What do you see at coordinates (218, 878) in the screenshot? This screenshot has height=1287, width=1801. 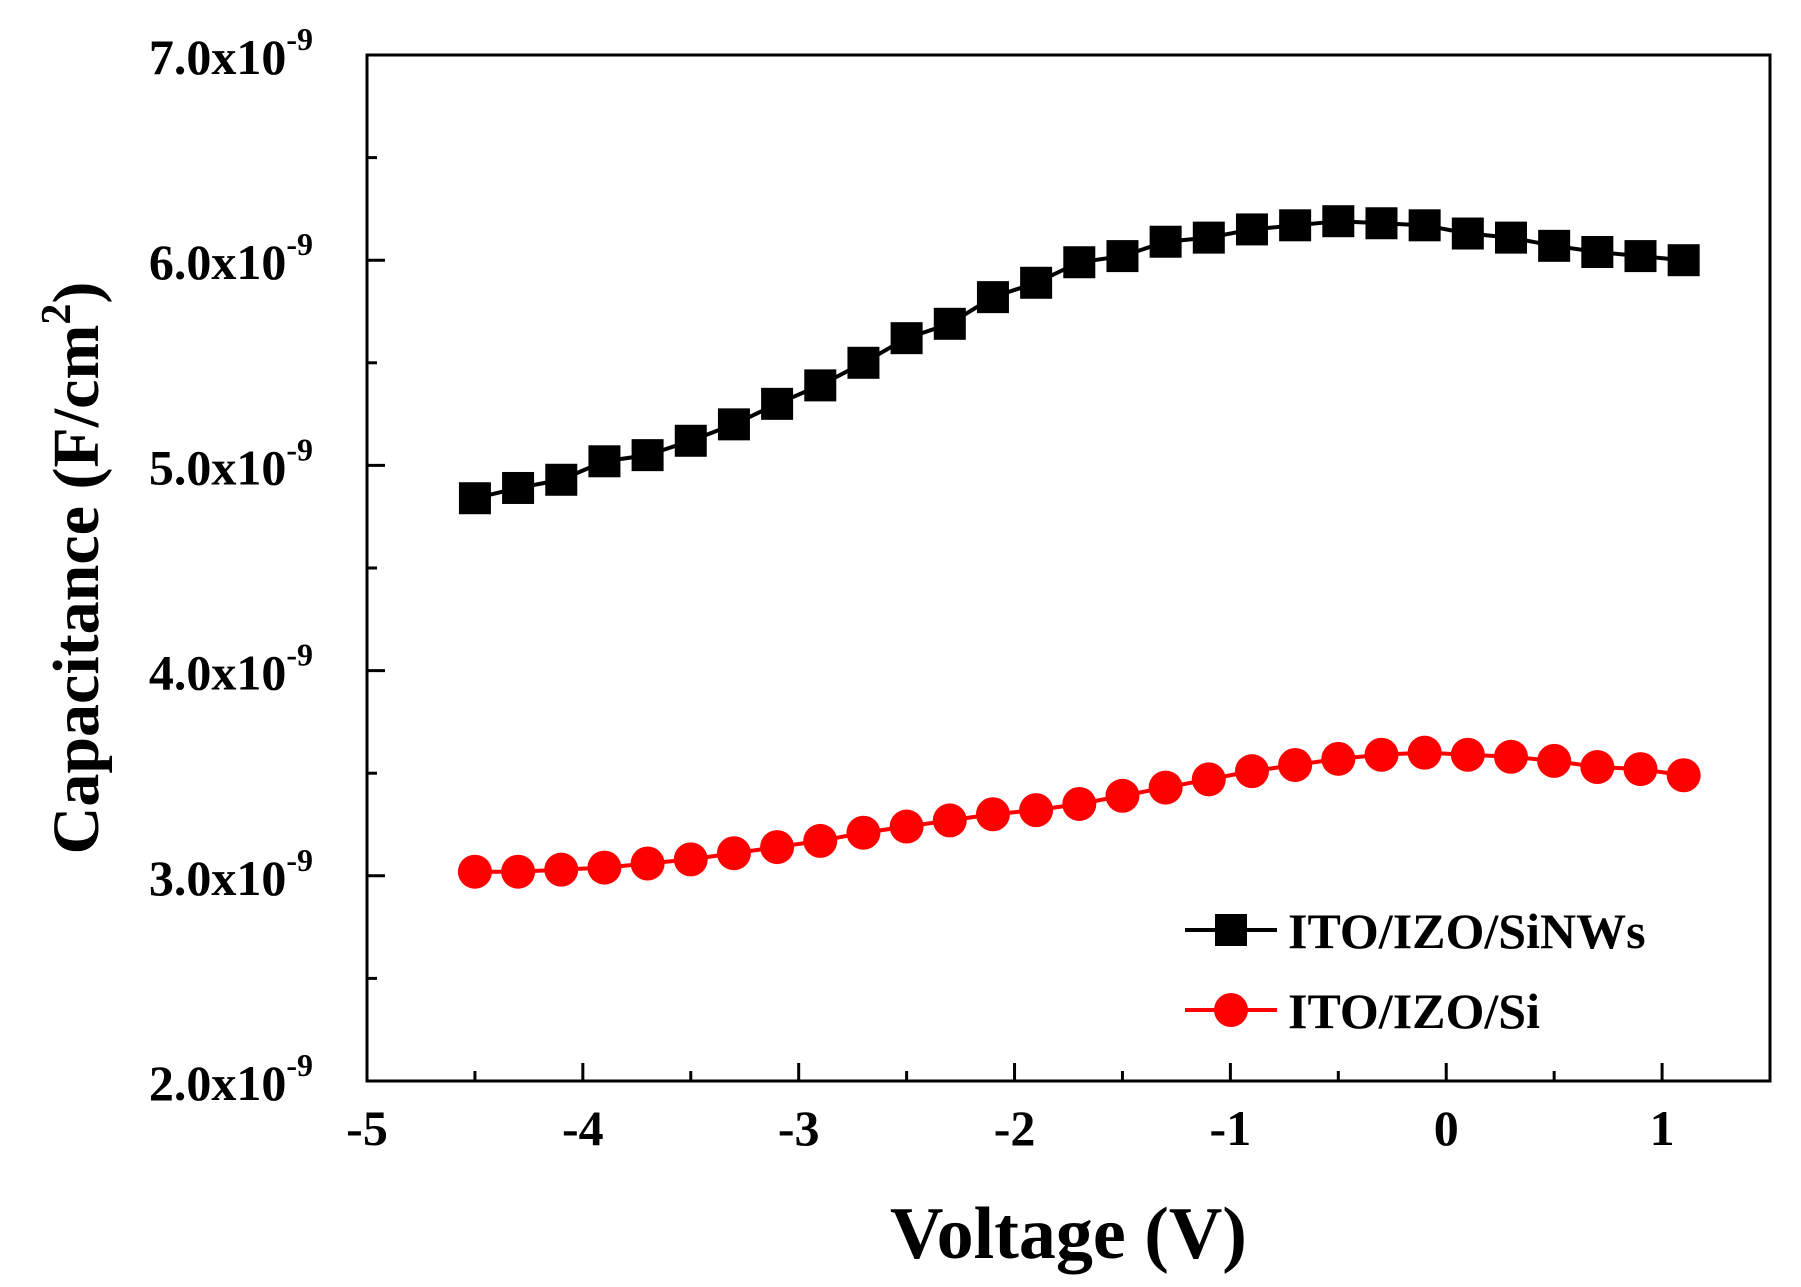 I see `y-tick-mantissa: 3.0x10` at bounding box center [218, 878].